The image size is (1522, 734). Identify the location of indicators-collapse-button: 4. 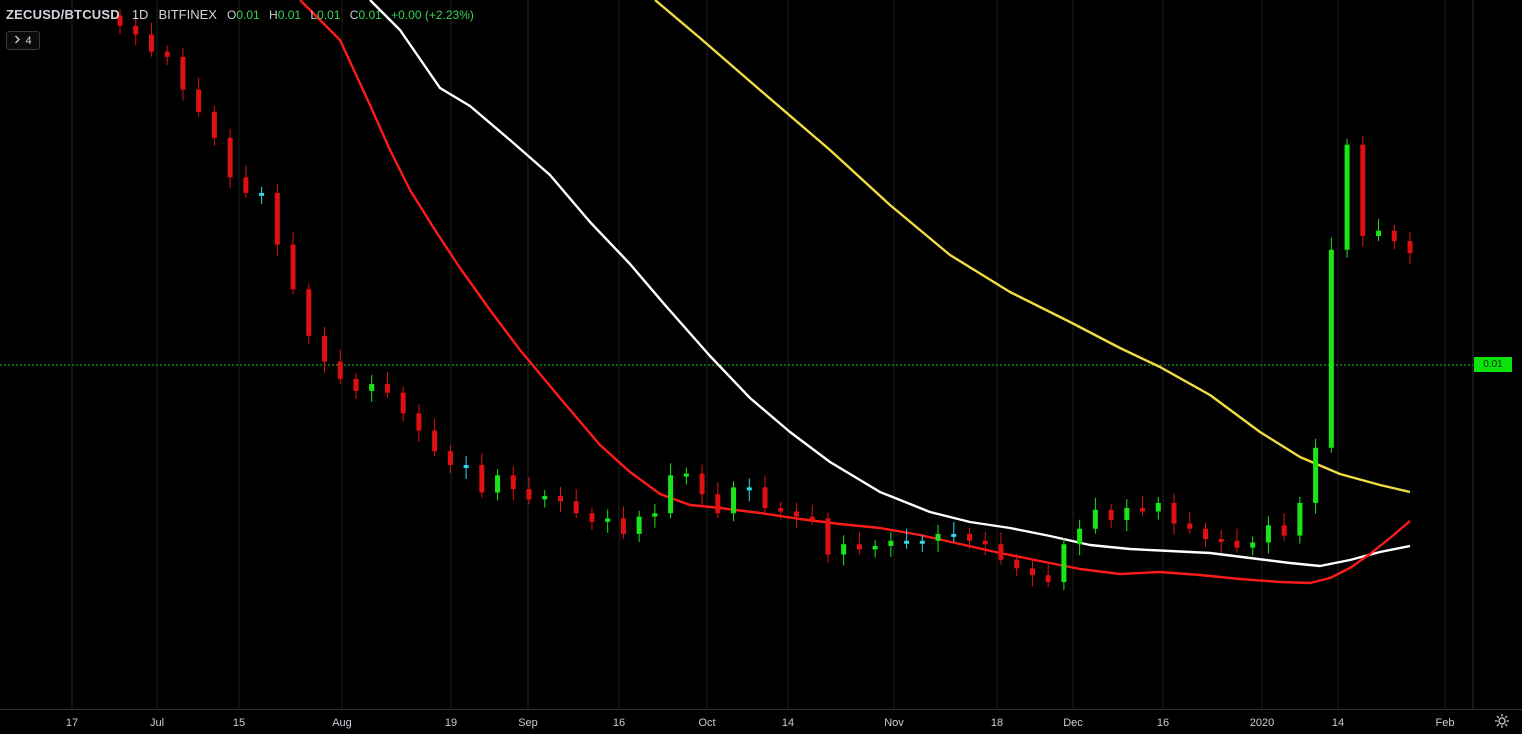
(23, 40).